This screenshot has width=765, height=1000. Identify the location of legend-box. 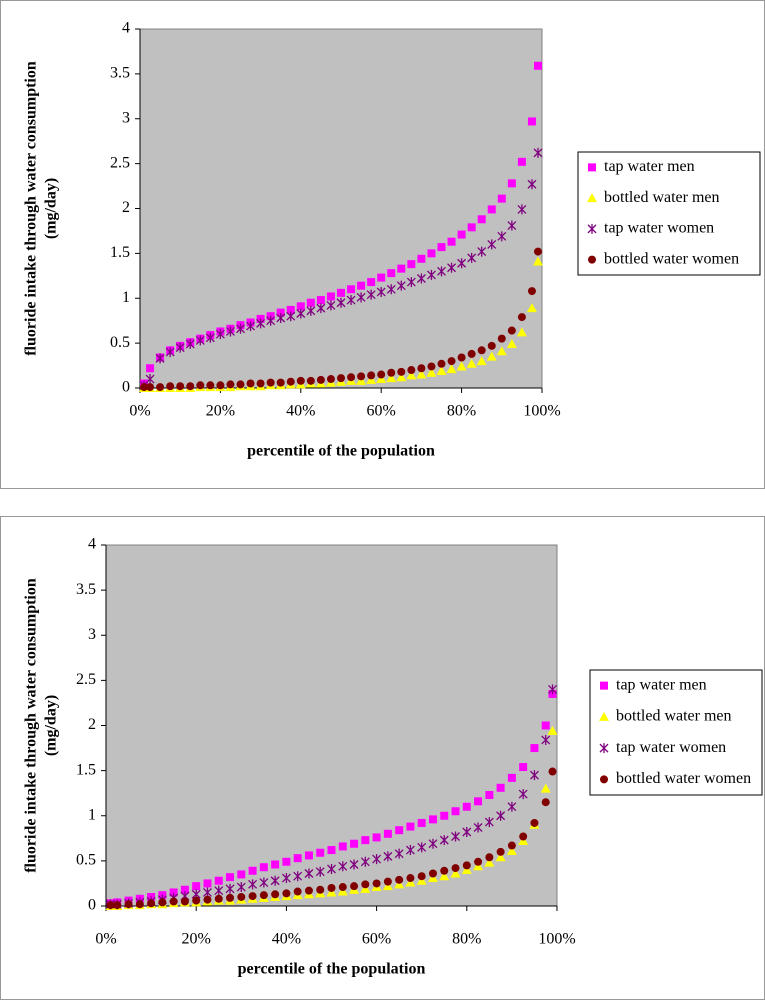
(669, 213).